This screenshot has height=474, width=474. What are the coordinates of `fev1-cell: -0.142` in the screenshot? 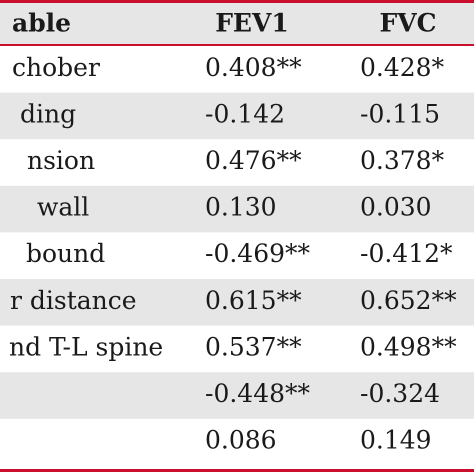 It's located at (245, 113).